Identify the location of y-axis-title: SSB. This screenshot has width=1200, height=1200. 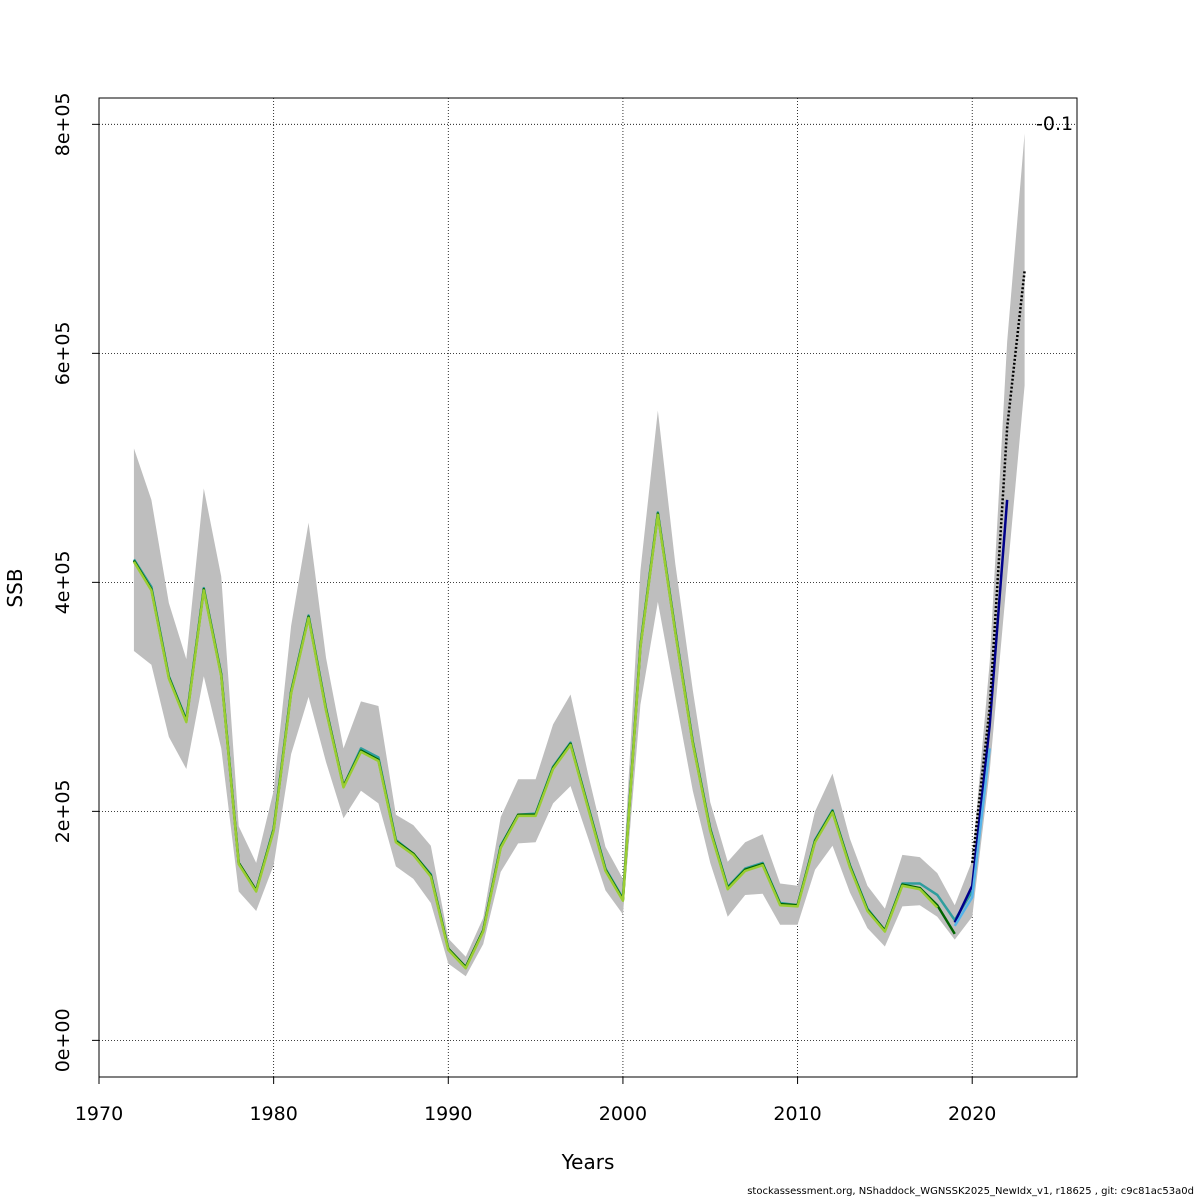
(15, 587).